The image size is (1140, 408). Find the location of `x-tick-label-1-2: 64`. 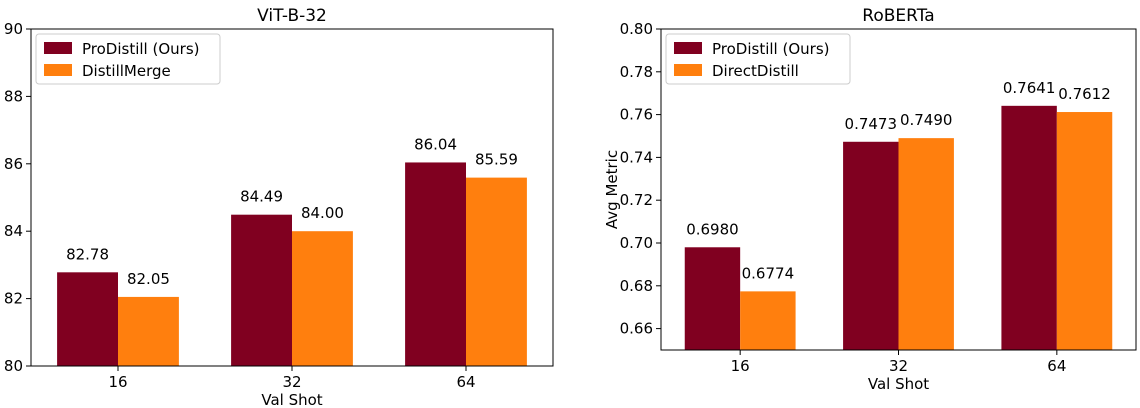

x-tick-label-1-2: 64 is located at coordinates (1056, 366).